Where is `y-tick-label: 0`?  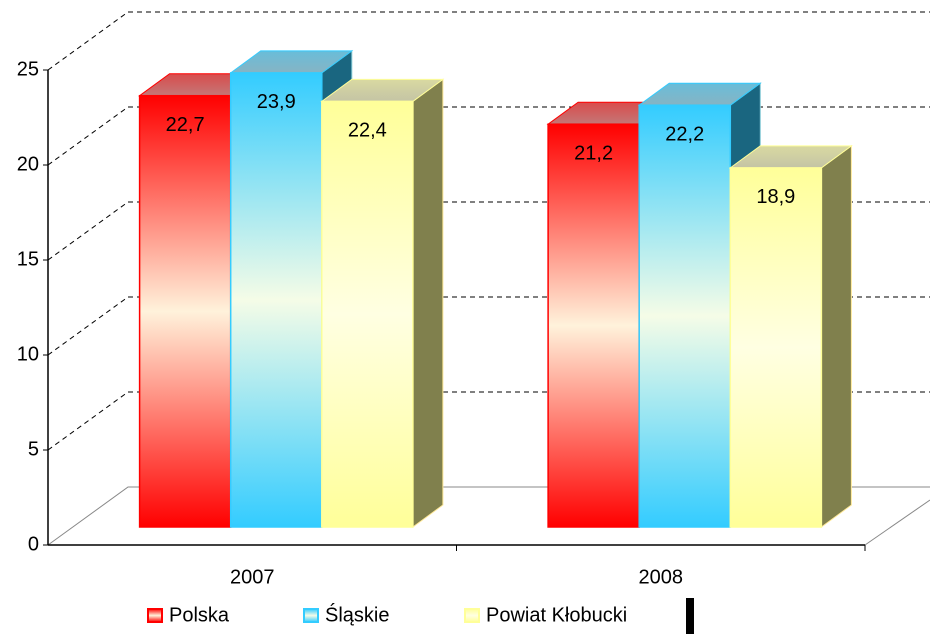
y-tick-label: 0 is located at coordinates (33, 544).